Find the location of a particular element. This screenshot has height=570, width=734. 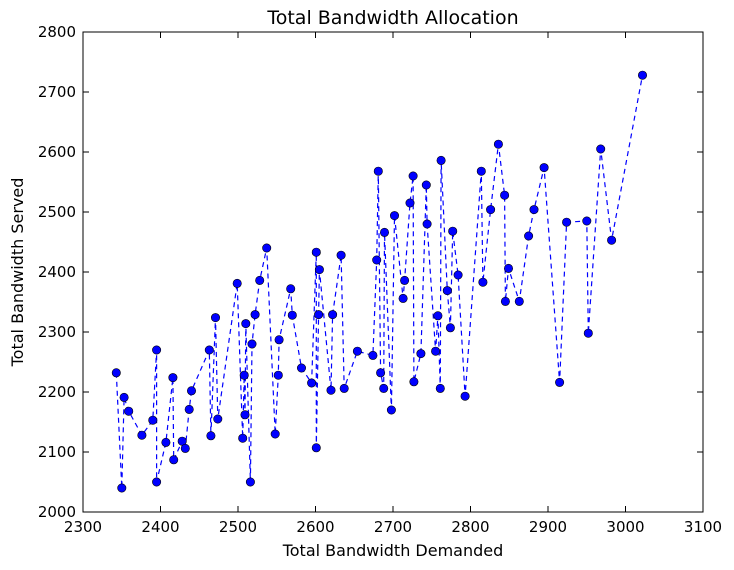

y-tick-label: 2300 is located at coordinates (57, 332).